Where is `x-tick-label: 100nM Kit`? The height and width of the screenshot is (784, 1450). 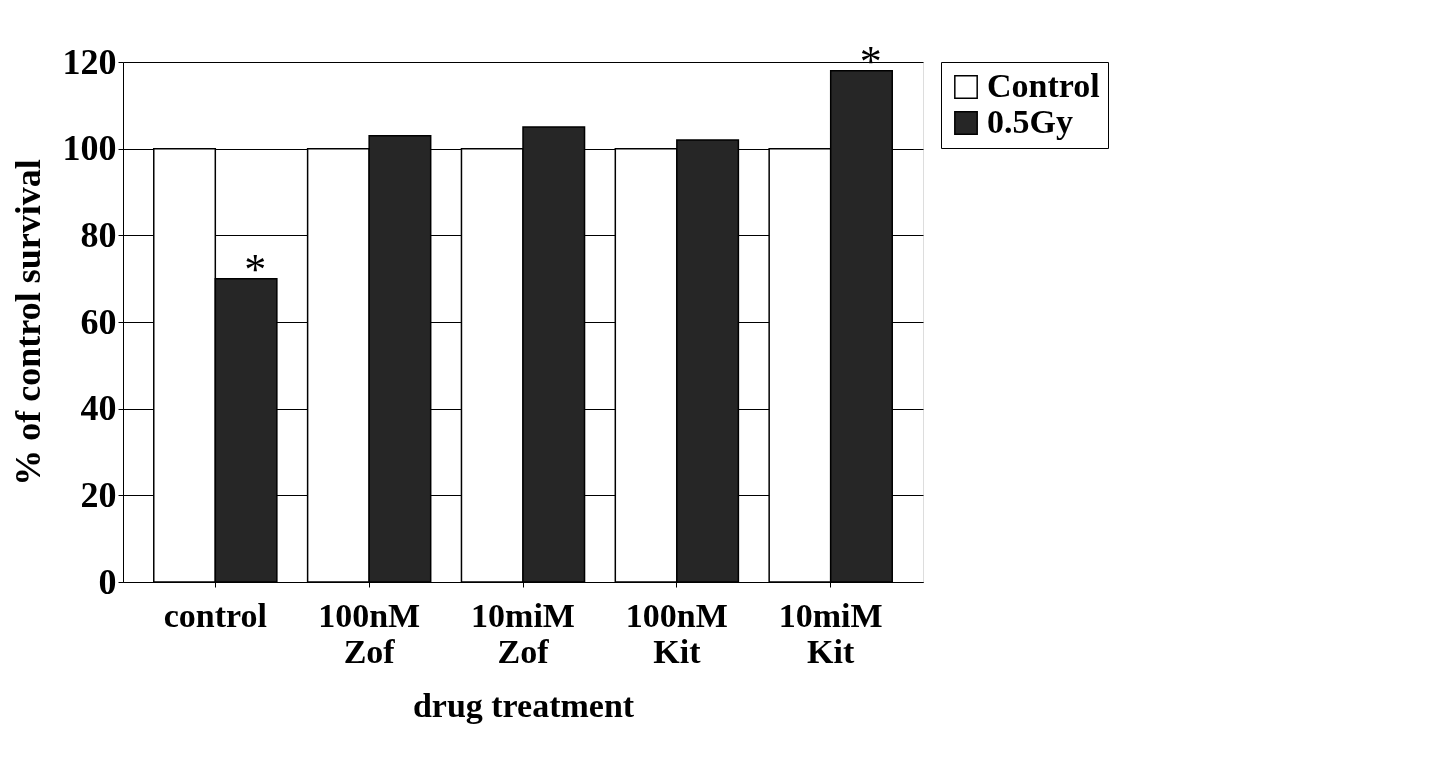
x-tick-label: 100nM Kit is located at coordinates (676, 633).